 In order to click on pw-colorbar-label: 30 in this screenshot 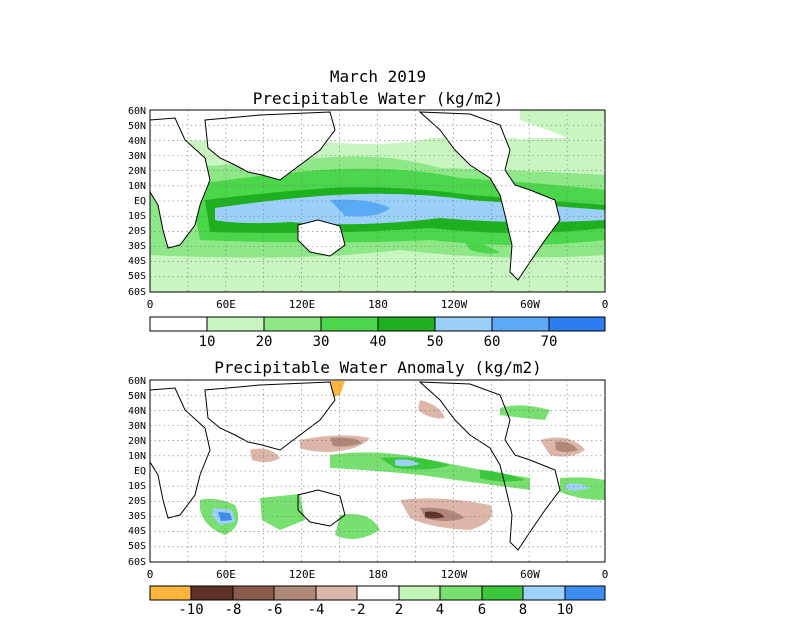, I will do `click(321, 342)`.